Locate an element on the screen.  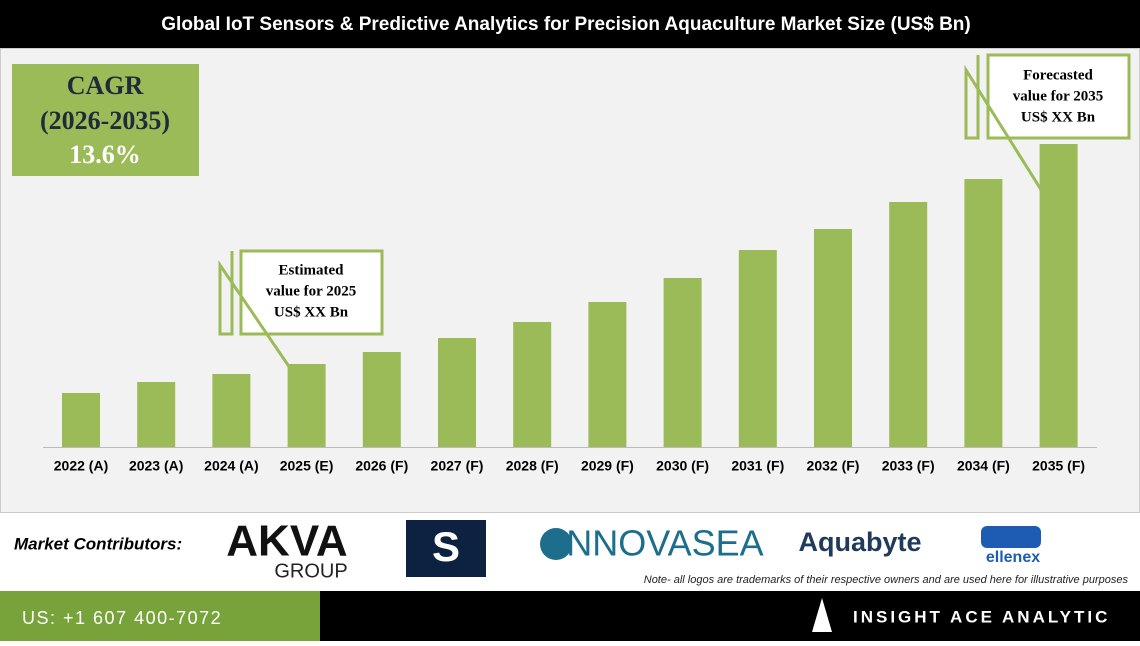
x-tick-label: 2025 (E) is located at coordinates (307, 466).